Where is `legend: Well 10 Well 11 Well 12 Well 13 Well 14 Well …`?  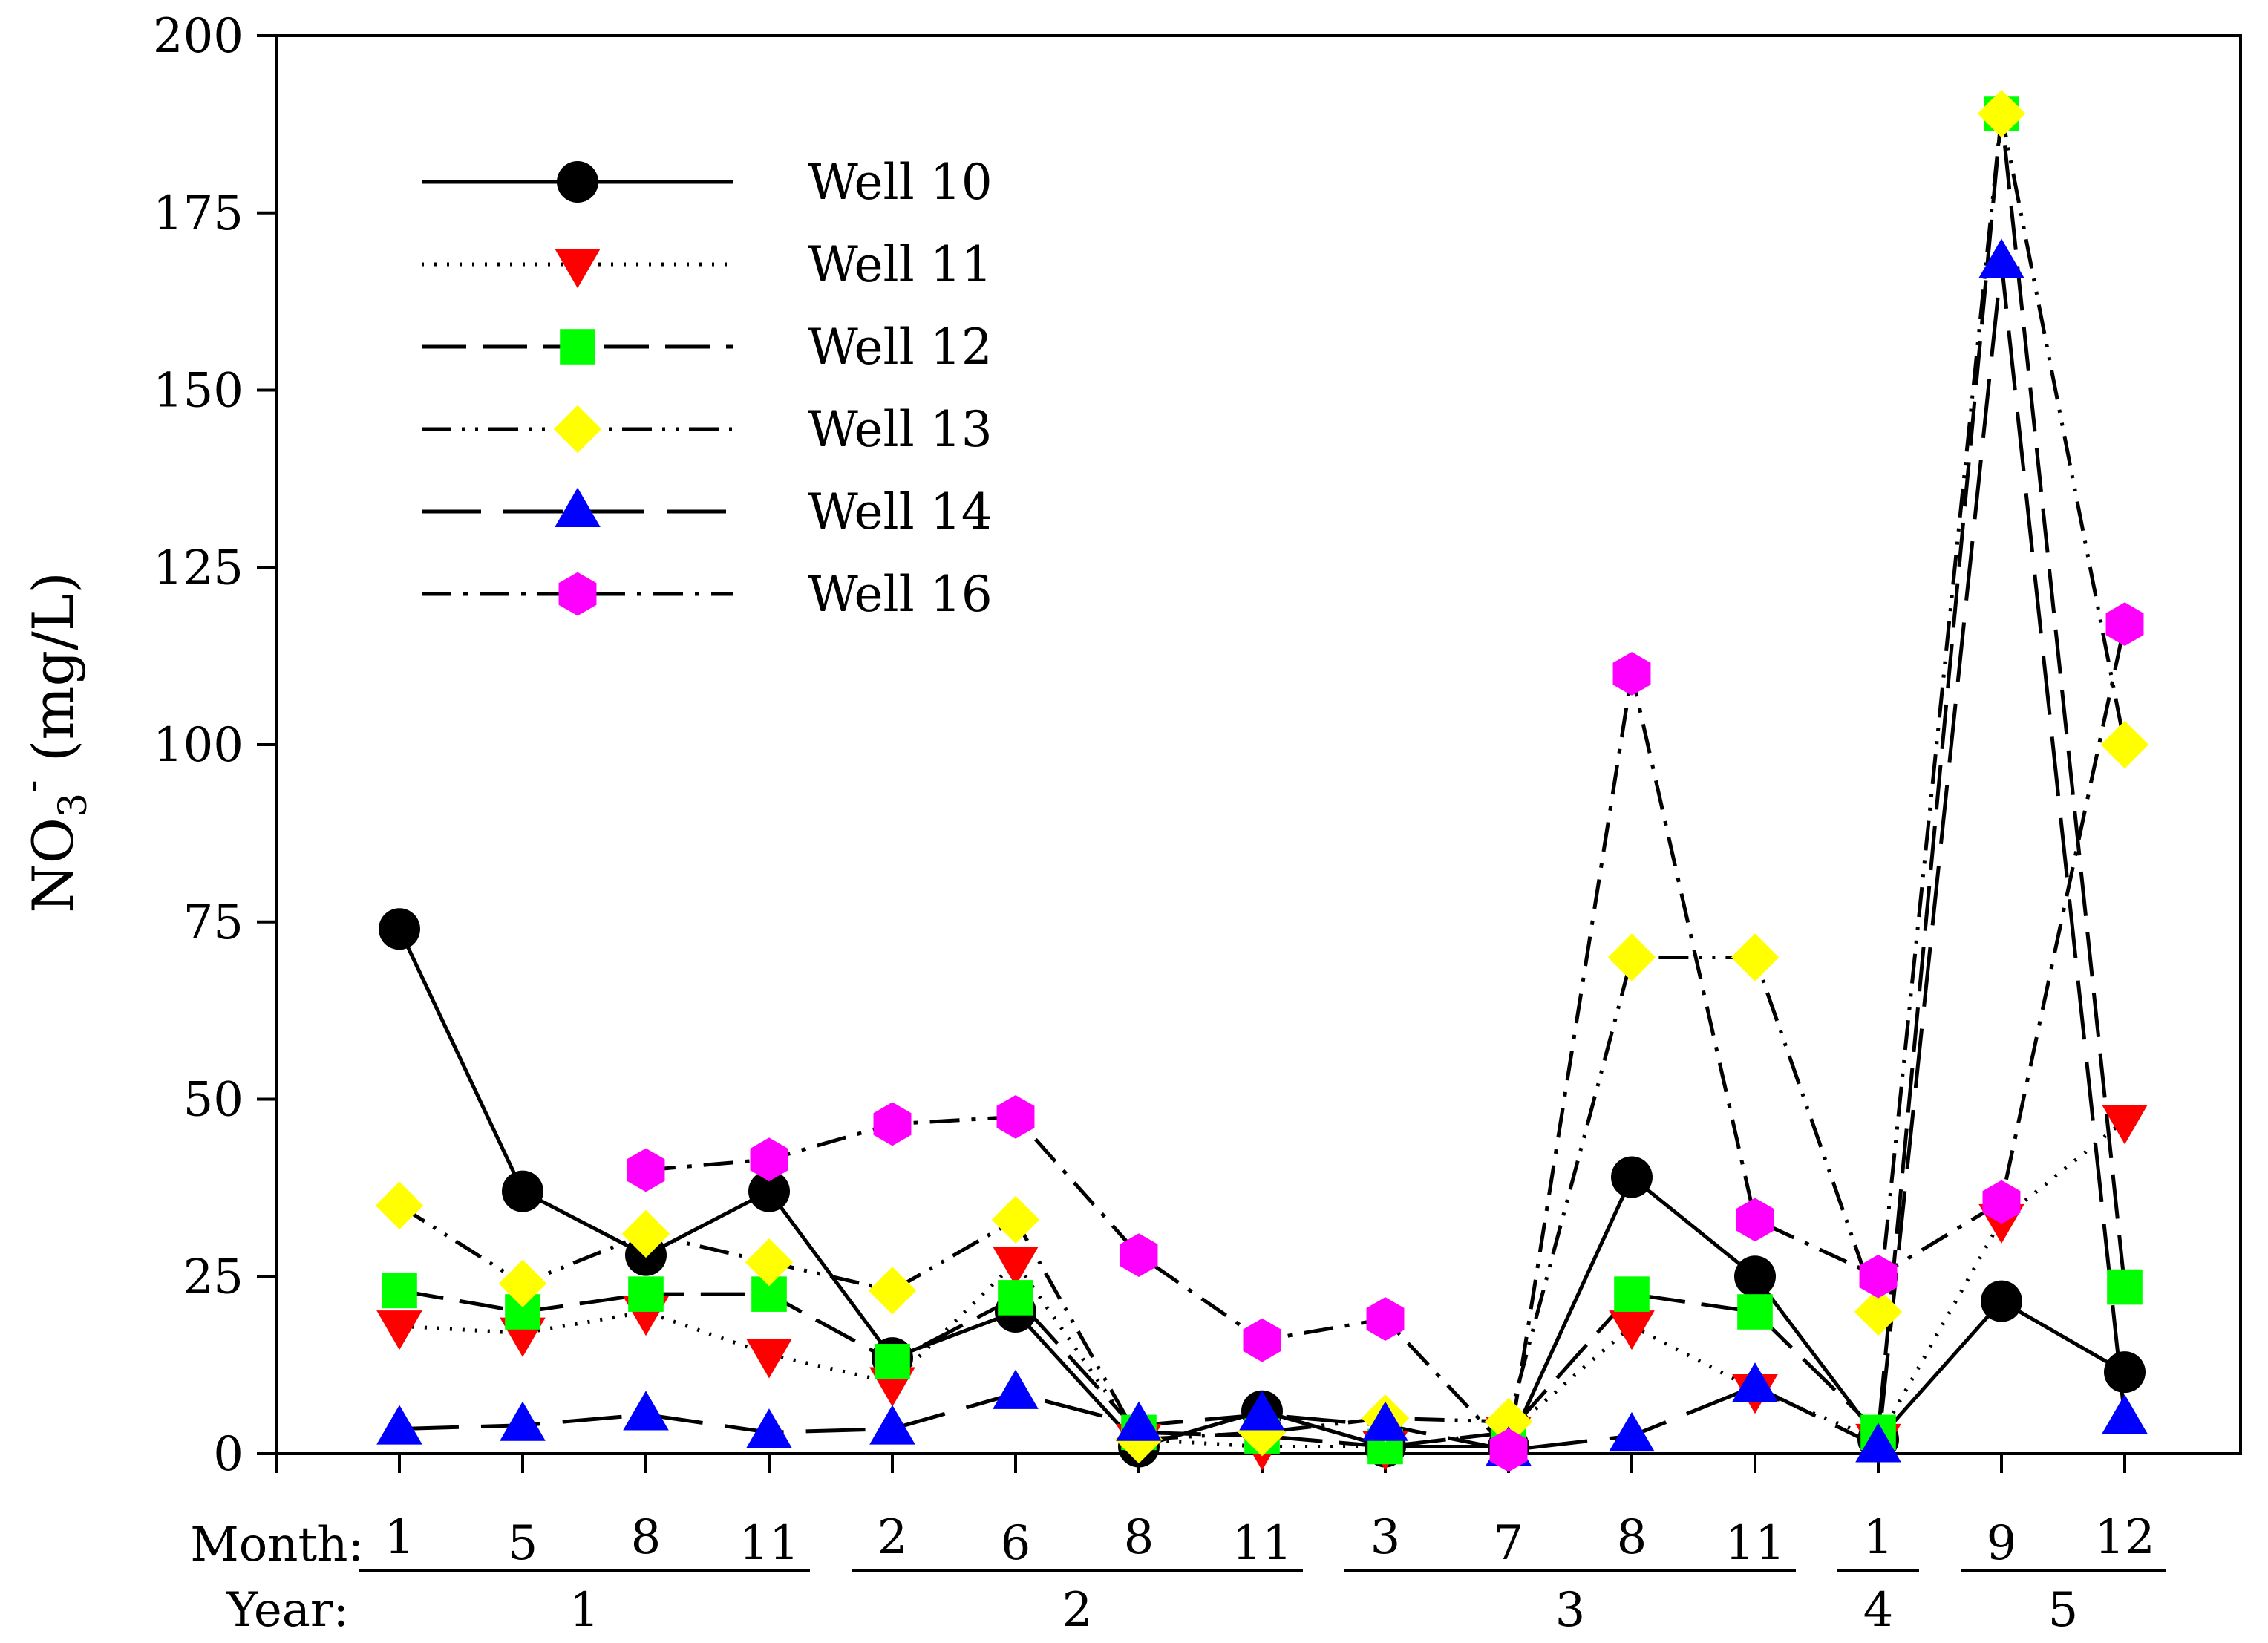 legend: Well 10 Well 11 Well 12 Well 13 Well 14 Well … is located at coordinates (707, 389).